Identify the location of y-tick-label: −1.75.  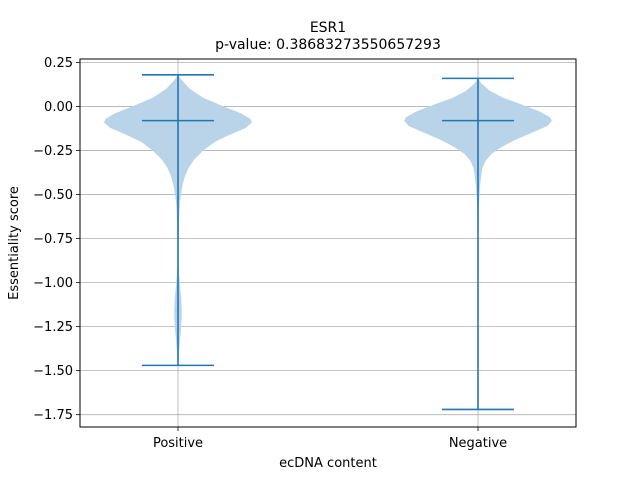
(53, 415).